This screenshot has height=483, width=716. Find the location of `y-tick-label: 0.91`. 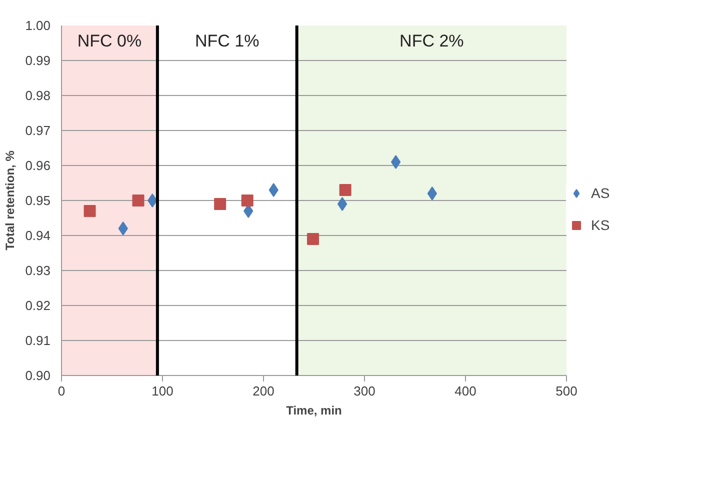

y-tick-label: 0.91 is located at coordinates (38, 340).